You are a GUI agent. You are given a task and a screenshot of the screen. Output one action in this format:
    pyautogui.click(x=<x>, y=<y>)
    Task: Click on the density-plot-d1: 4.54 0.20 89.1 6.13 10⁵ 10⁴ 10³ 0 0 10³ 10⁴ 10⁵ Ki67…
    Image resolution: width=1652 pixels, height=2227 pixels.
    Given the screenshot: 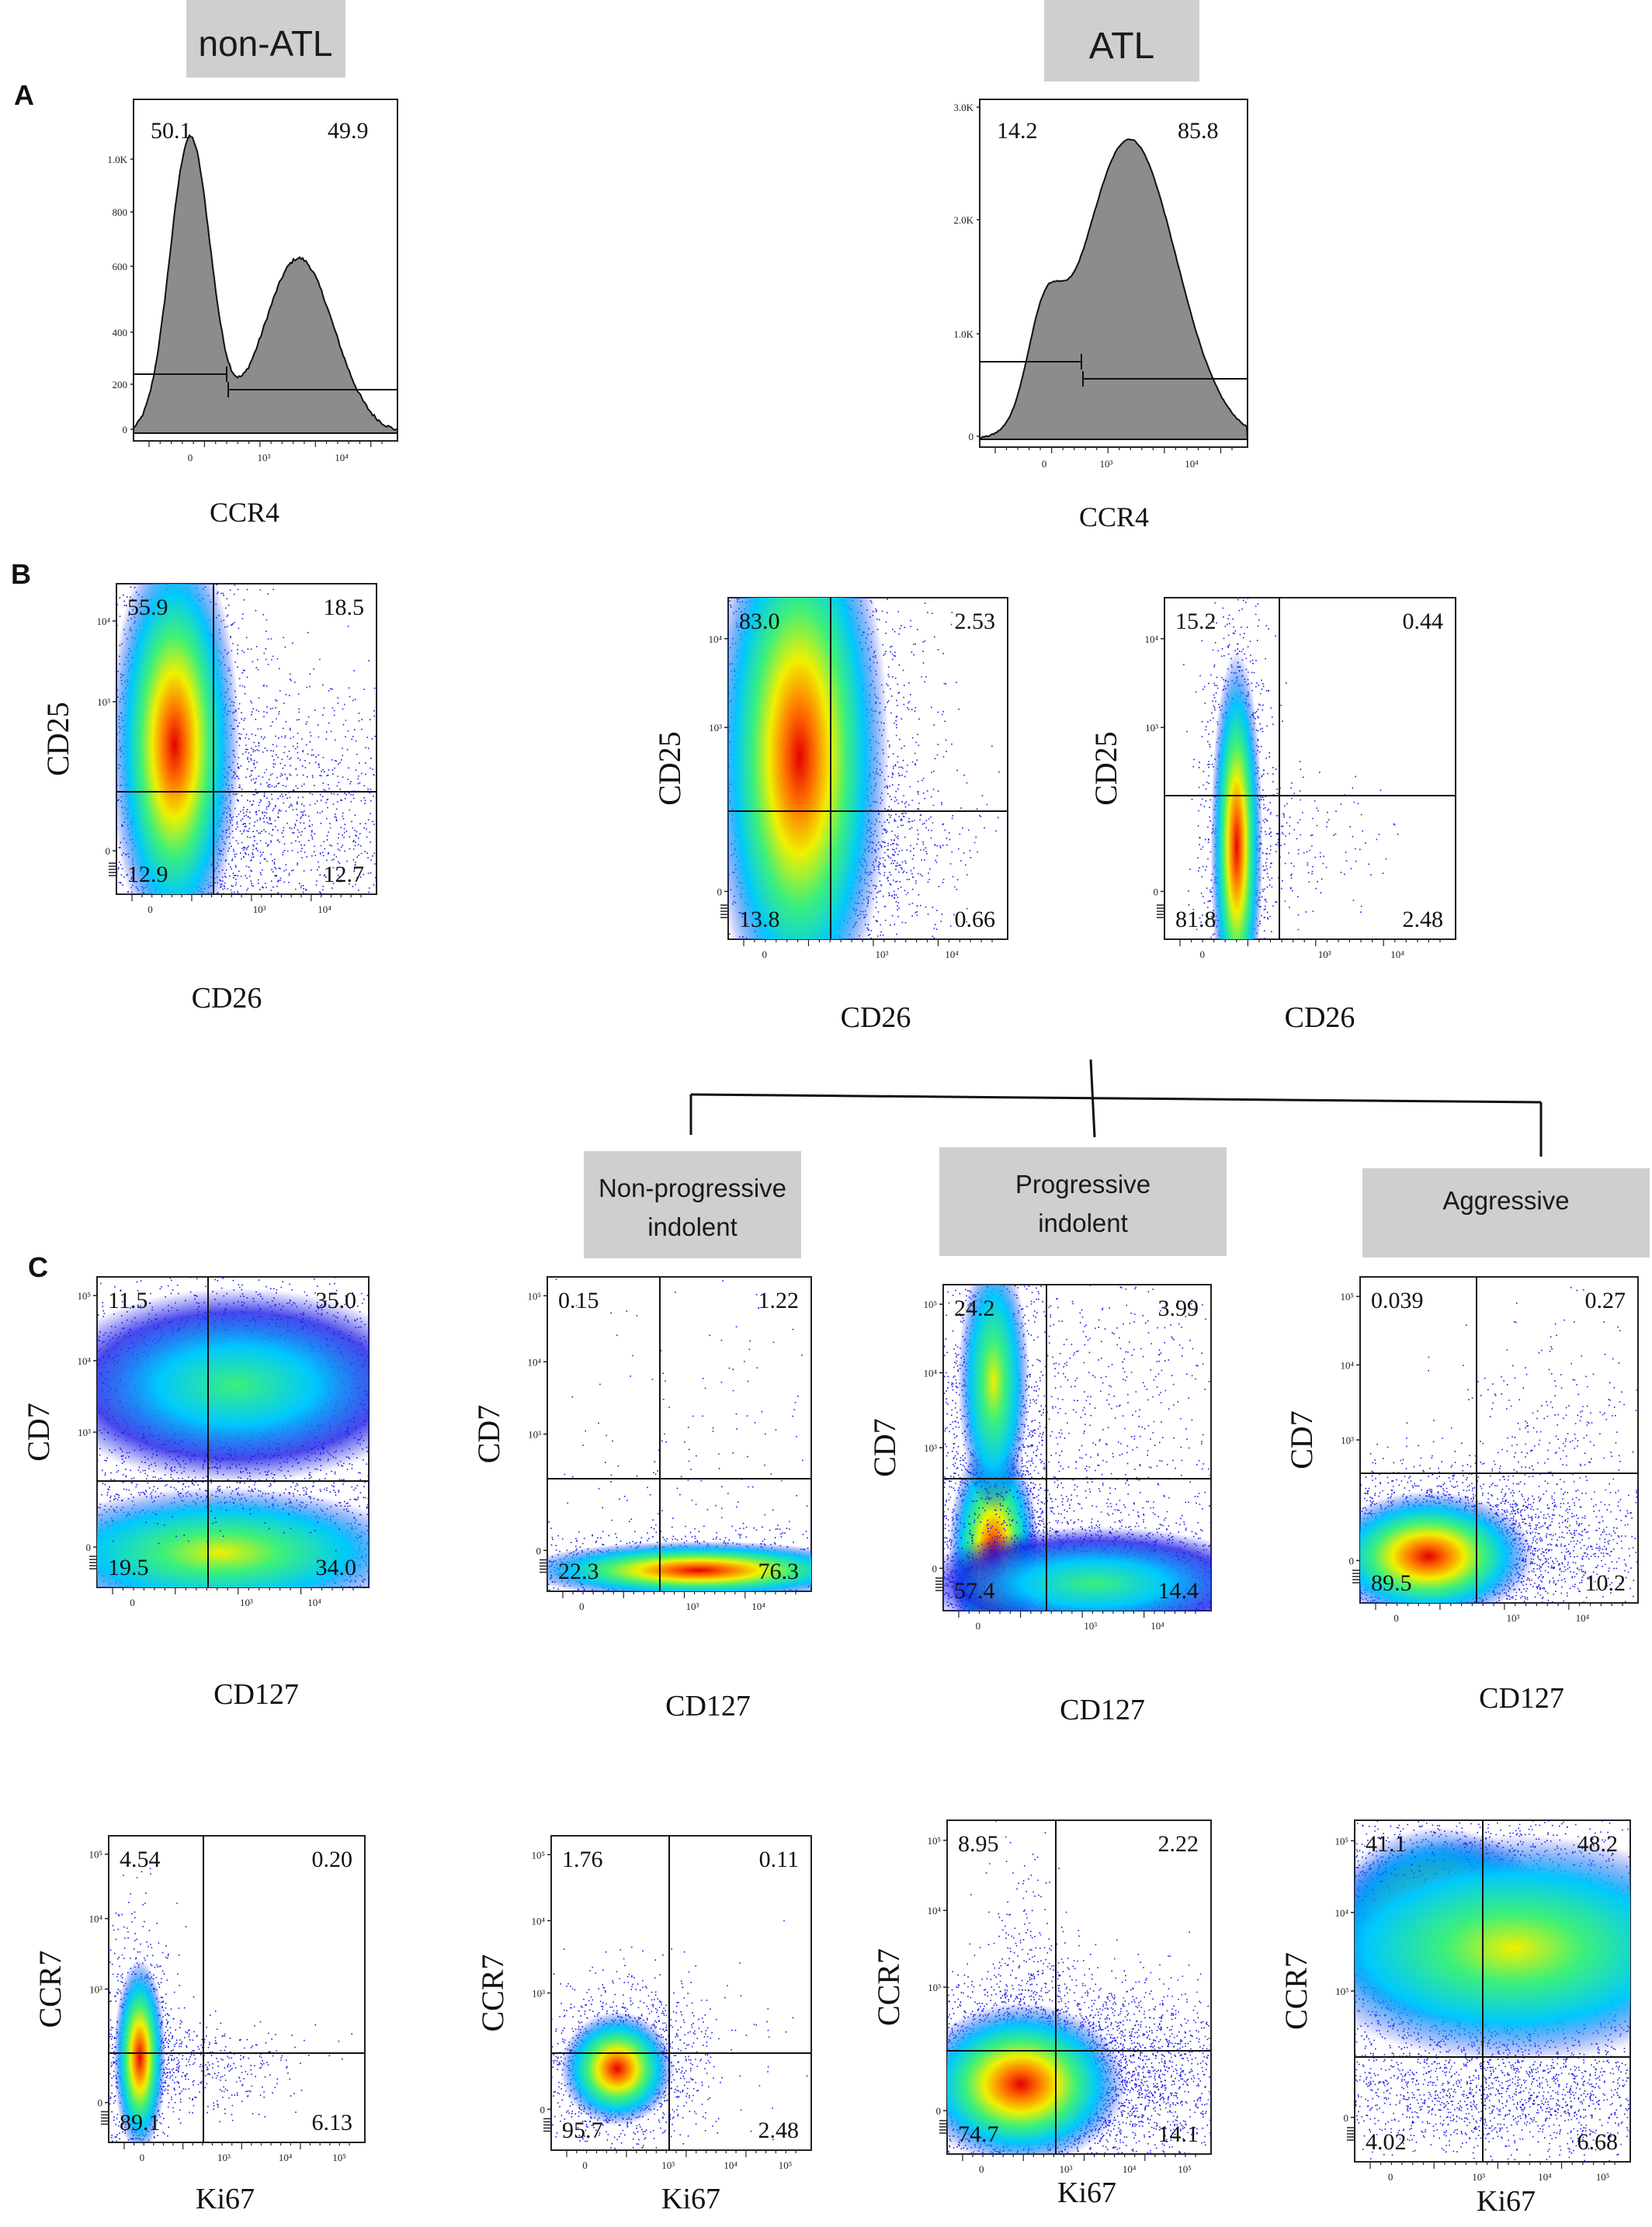 What is the action you would take?
    pyautogui.click(x=199, y=2025)
    